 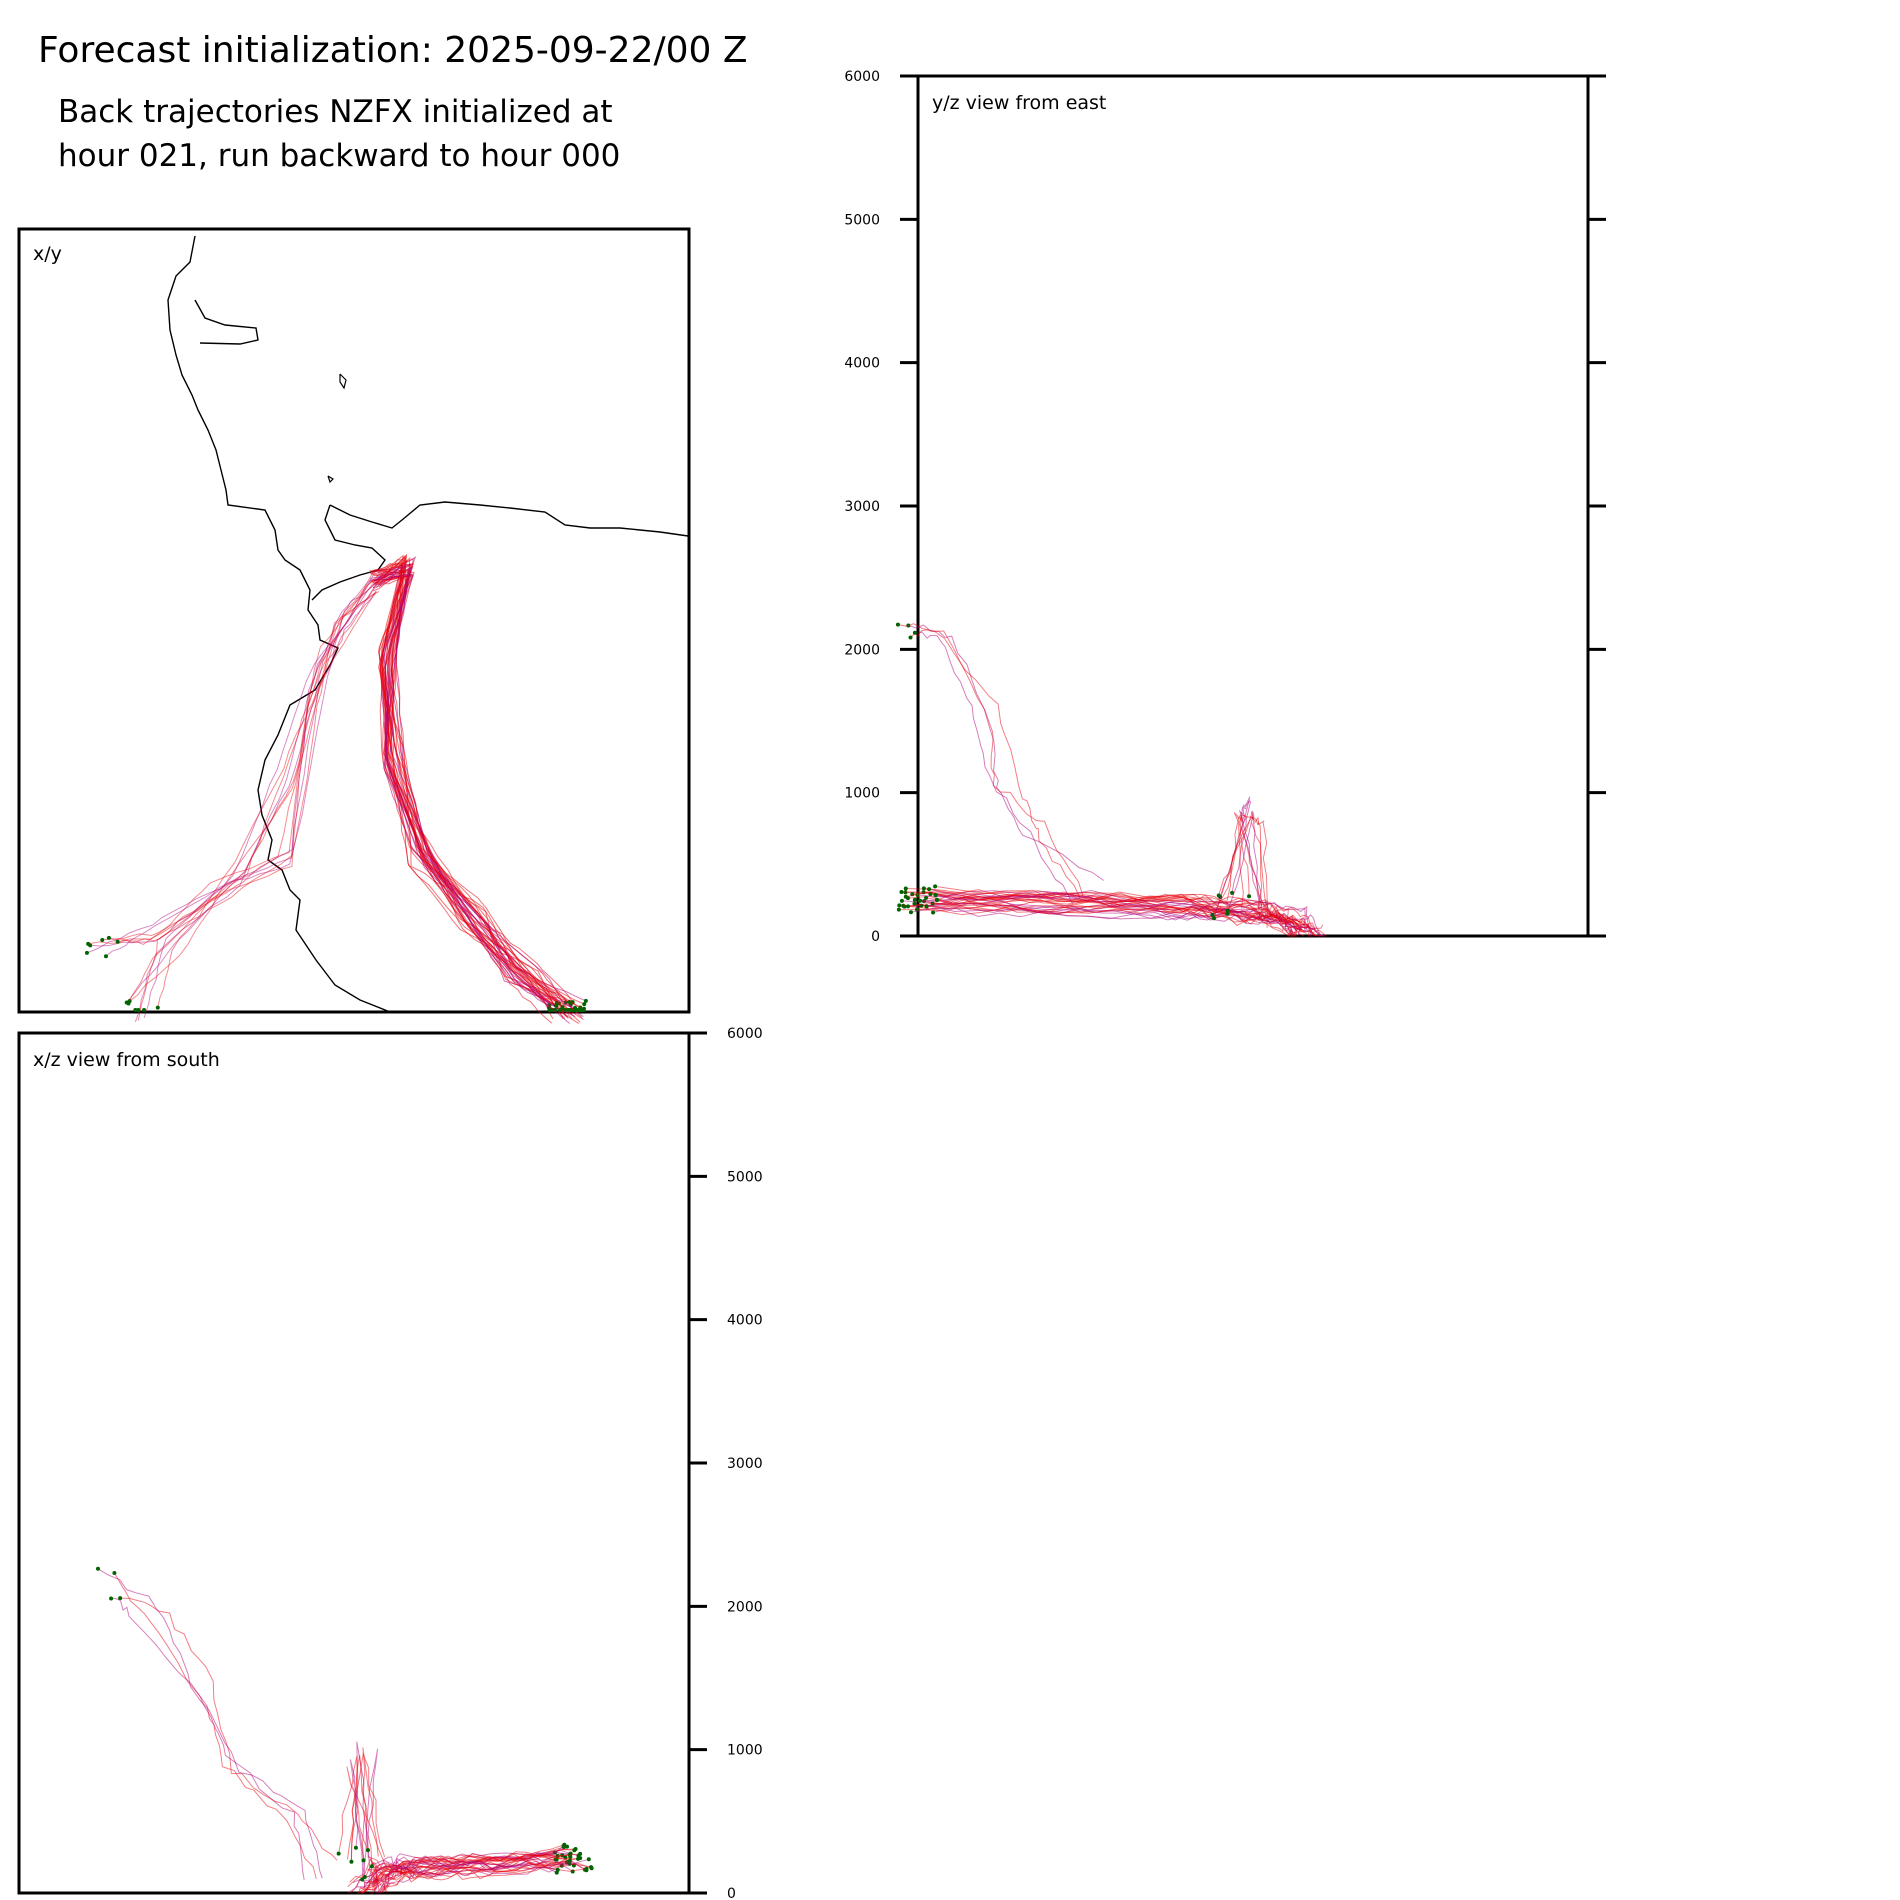 I want to click on y-tick-label: 1000, so click(x=745, y=1751).